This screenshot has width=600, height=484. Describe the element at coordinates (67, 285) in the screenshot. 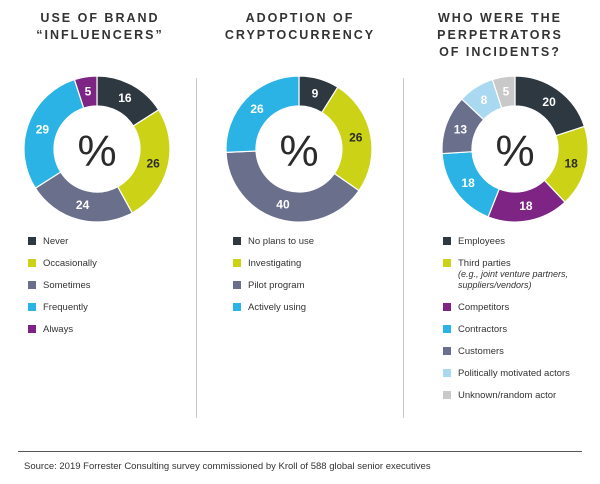

I see `legend-label: Sometimes` at that location.